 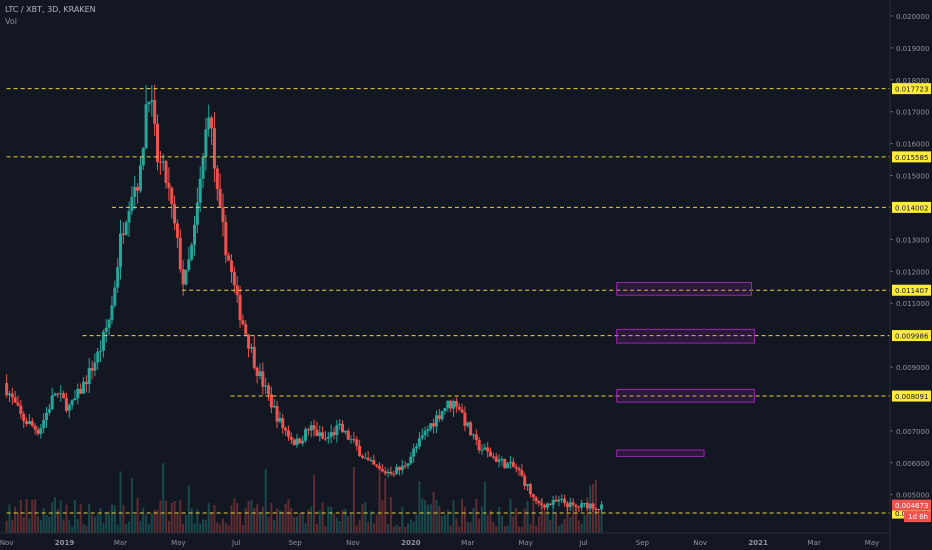 What do you see at coordinates (685, 395) in the screenshot?
I see `zone-box` at bounding box center [685, 395].